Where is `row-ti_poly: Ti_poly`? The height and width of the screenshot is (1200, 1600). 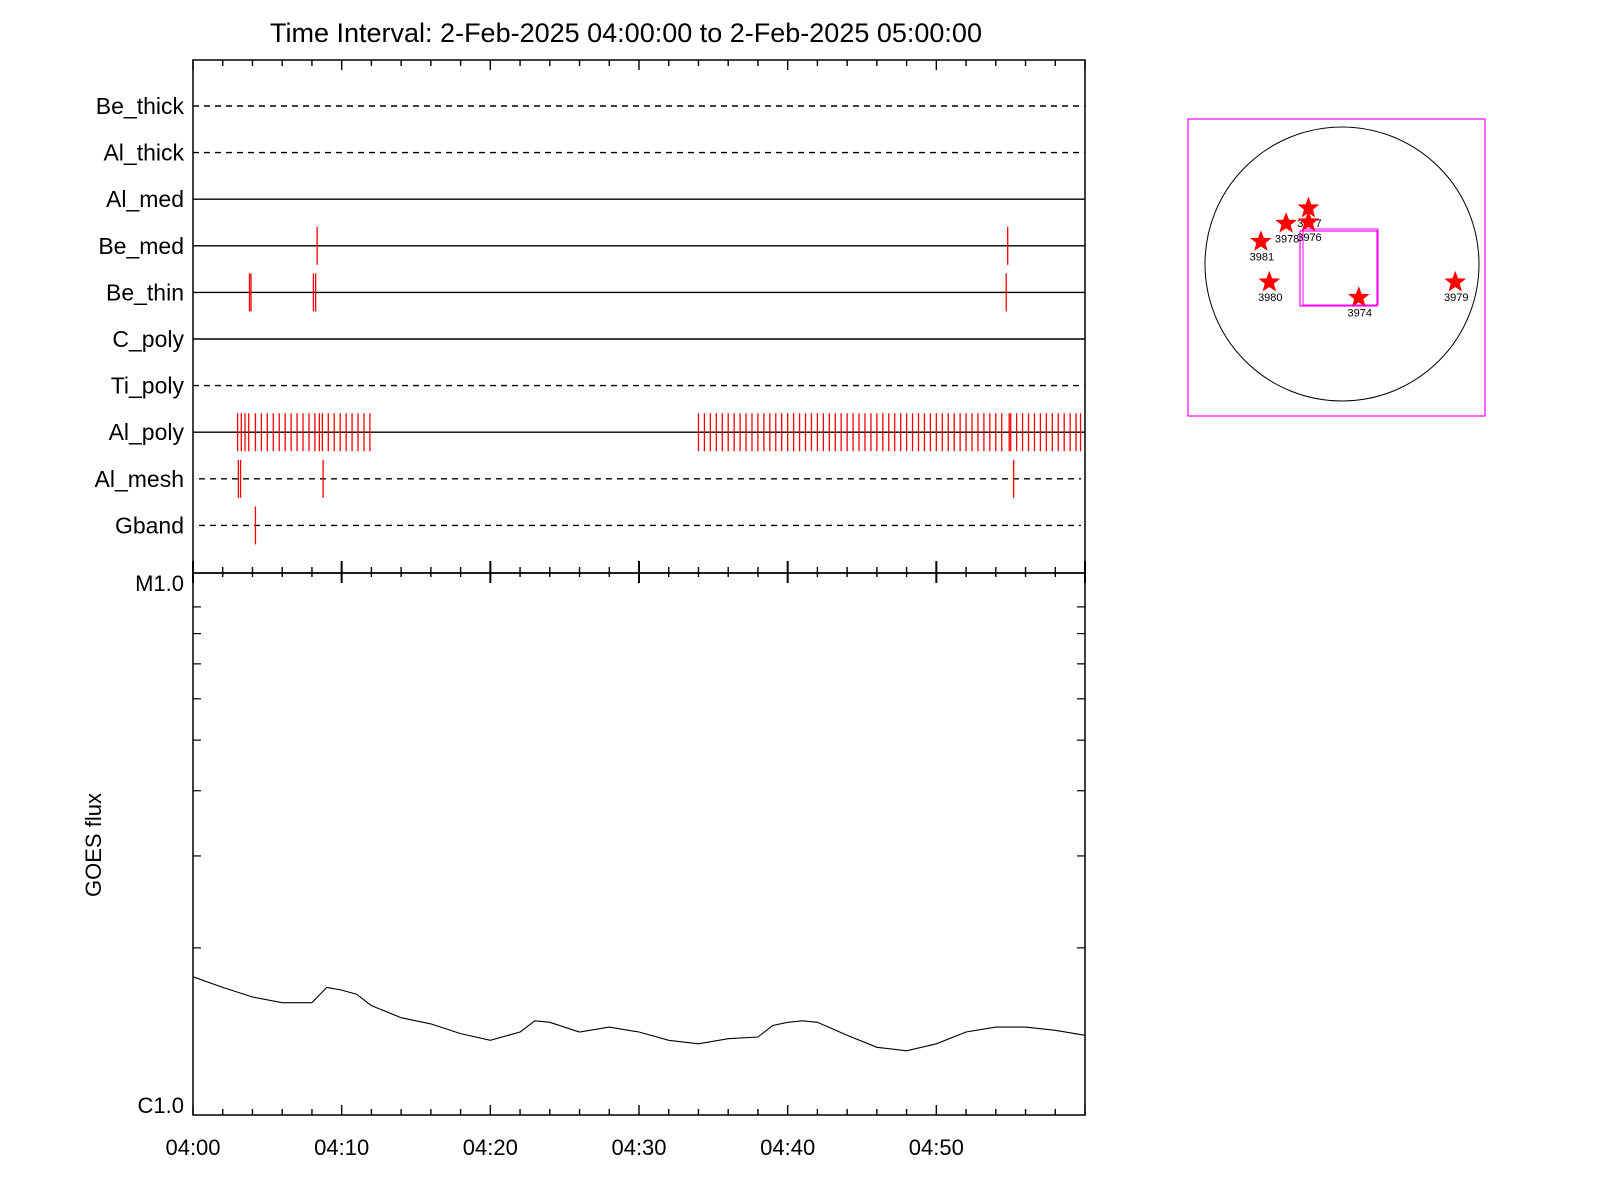 row-ti_poly: Ti_poly is located at coordinates (598, 386).